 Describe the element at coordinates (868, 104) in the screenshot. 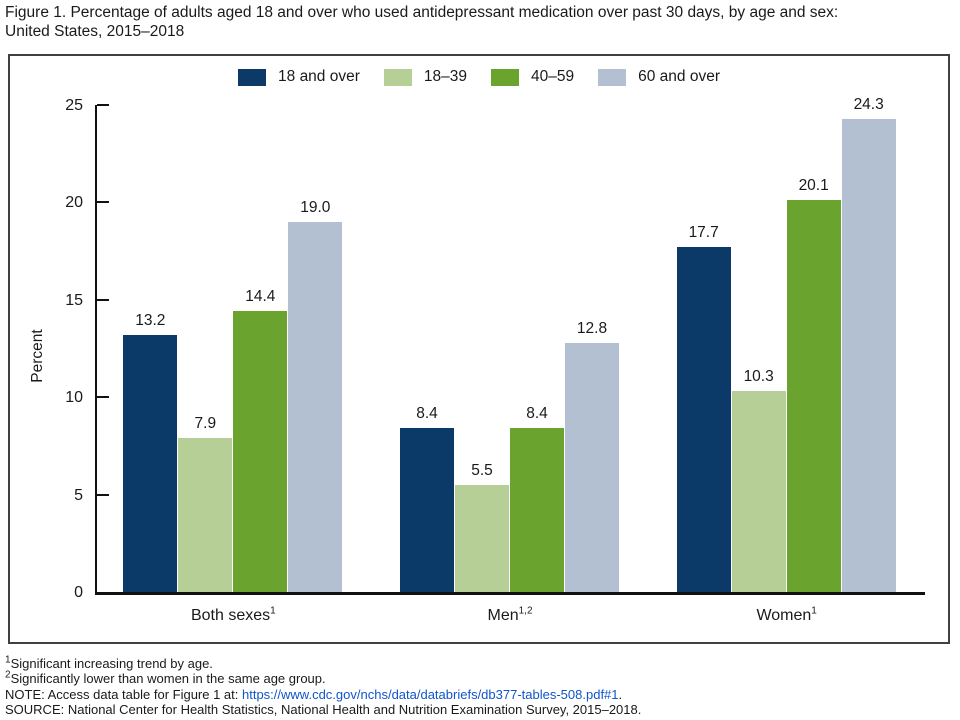

I see `bar-value-label: 24.3` at that location.